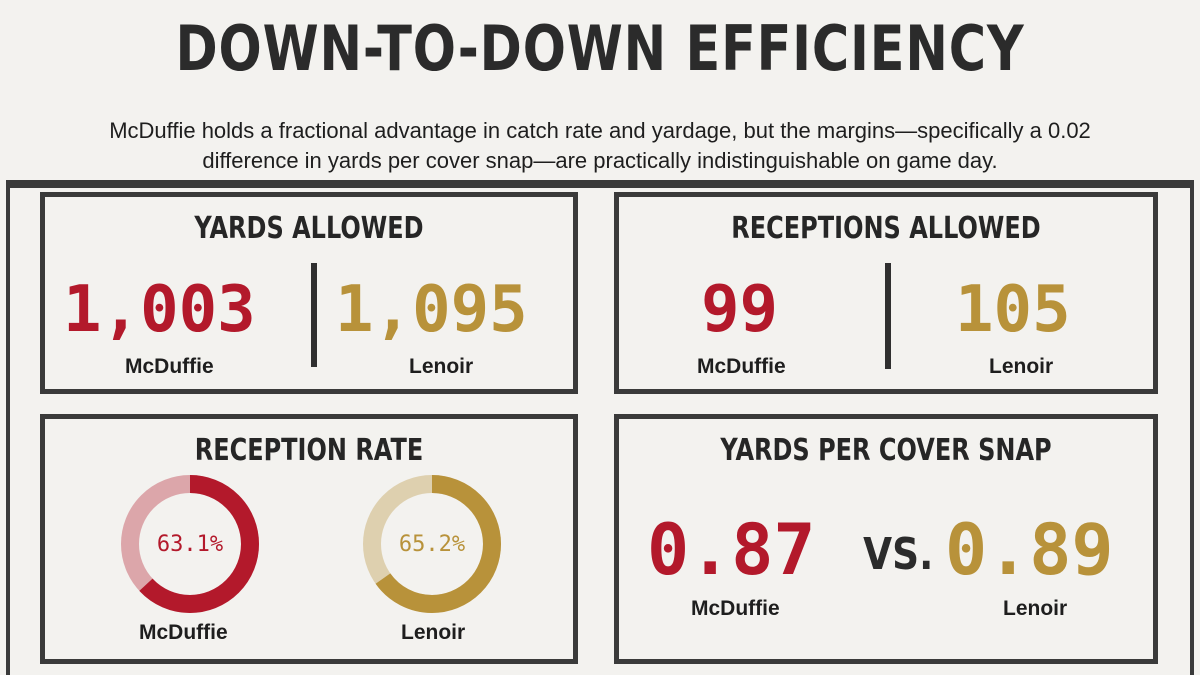 Image resolution: width=1200 pixels, height=675 pixels. What do you see at coordinates (309, 450) in the screenshot?
I see `reception-rate-title: RECEPTION RATE` at bounding box center [309, 450].